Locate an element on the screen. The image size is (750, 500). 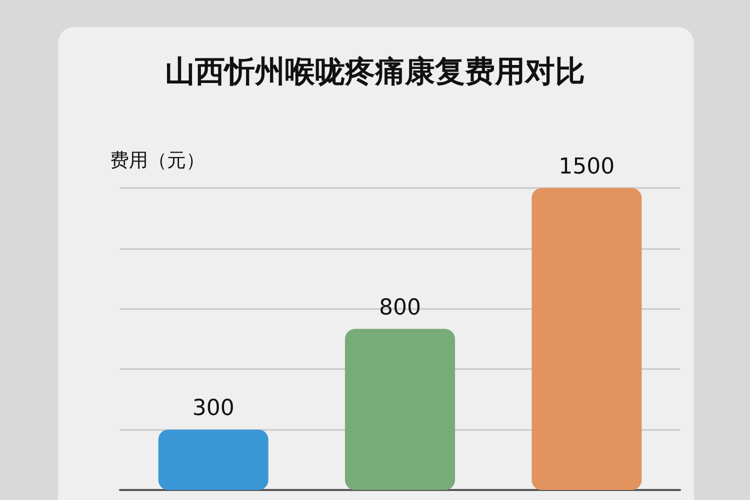
data-label: 1500 is located at coordinates (586, 167).